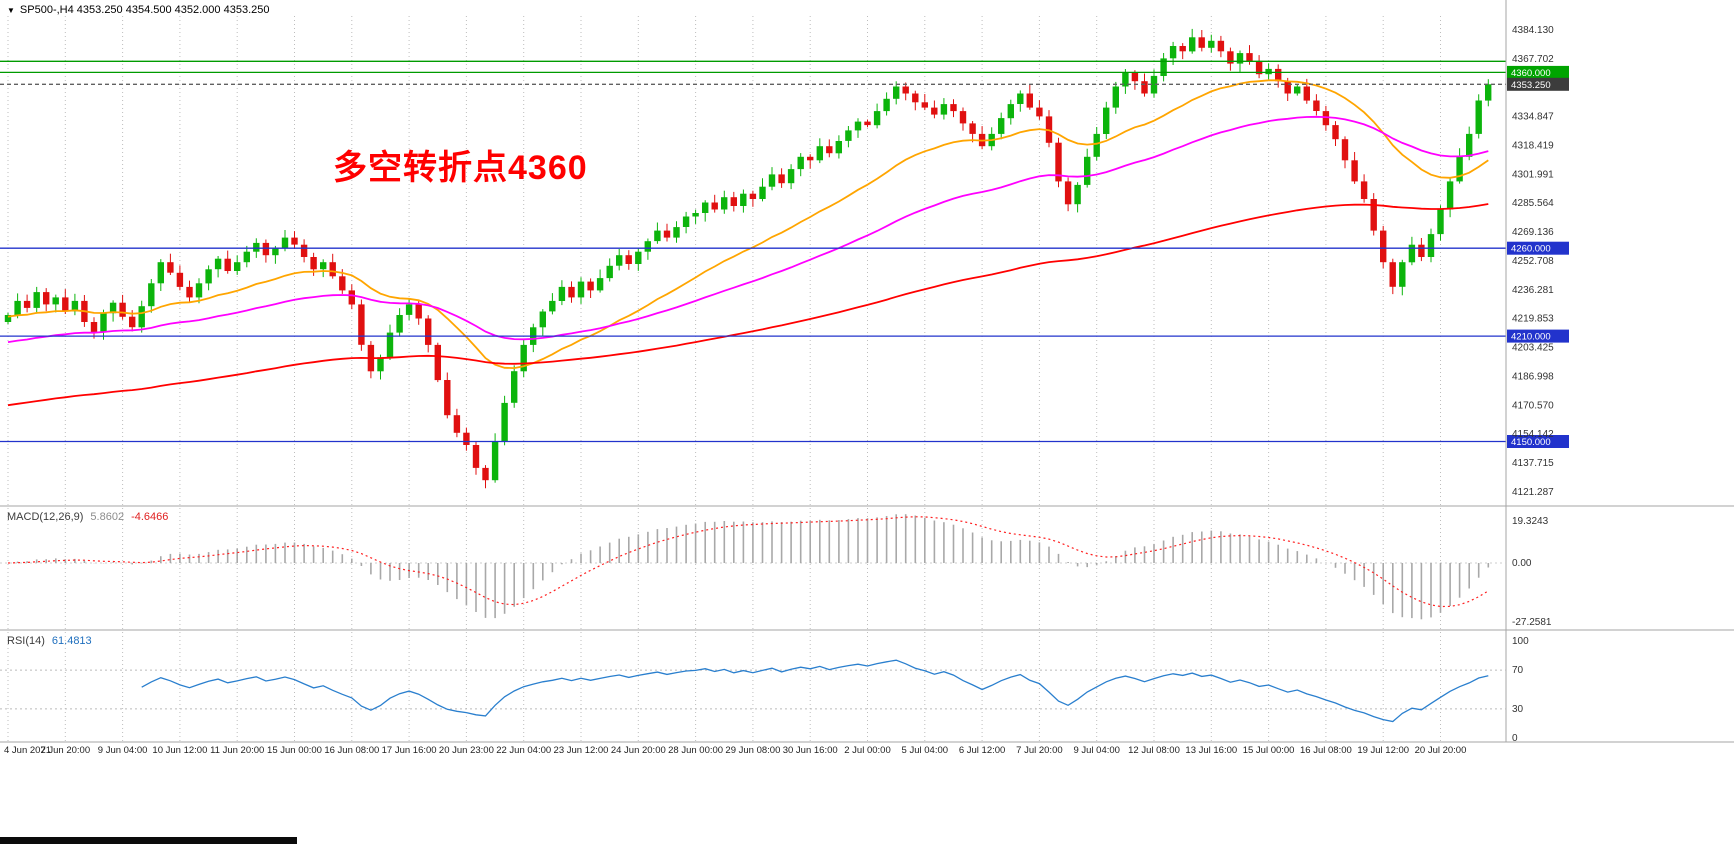  Describe the element at coordinates (752, 750) in the screenshot. I see `svg-text: 29 Jun 08:00` at that location.